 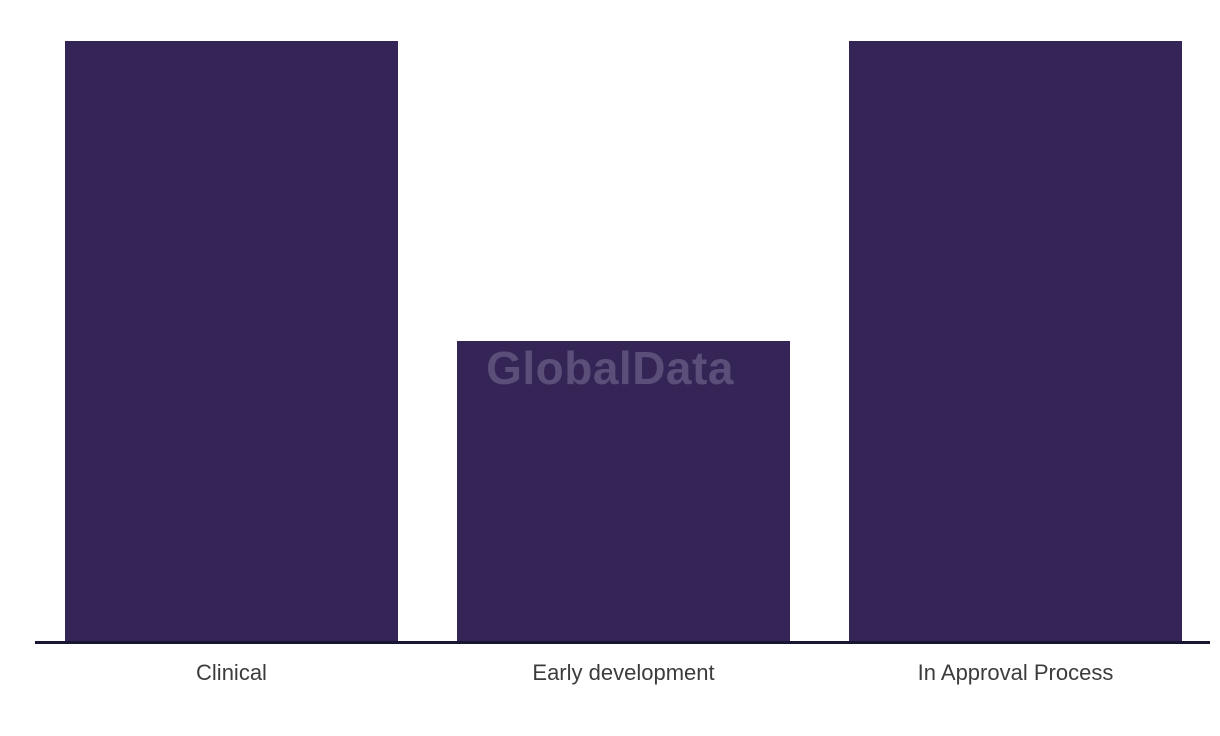 What do you see at coordinates (231, 672) in the screenshot?
I see `x-label-clinical: Clinical` at bounding box center [231, 672].